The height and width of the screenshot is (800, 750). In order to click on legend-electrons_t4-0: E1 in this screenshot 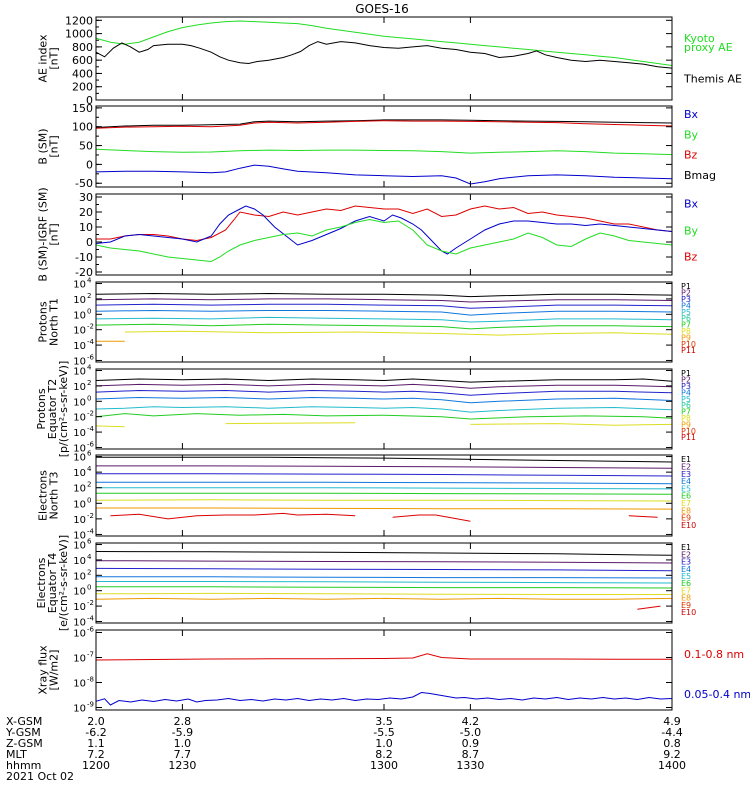, I will do `click(686, 547)`.